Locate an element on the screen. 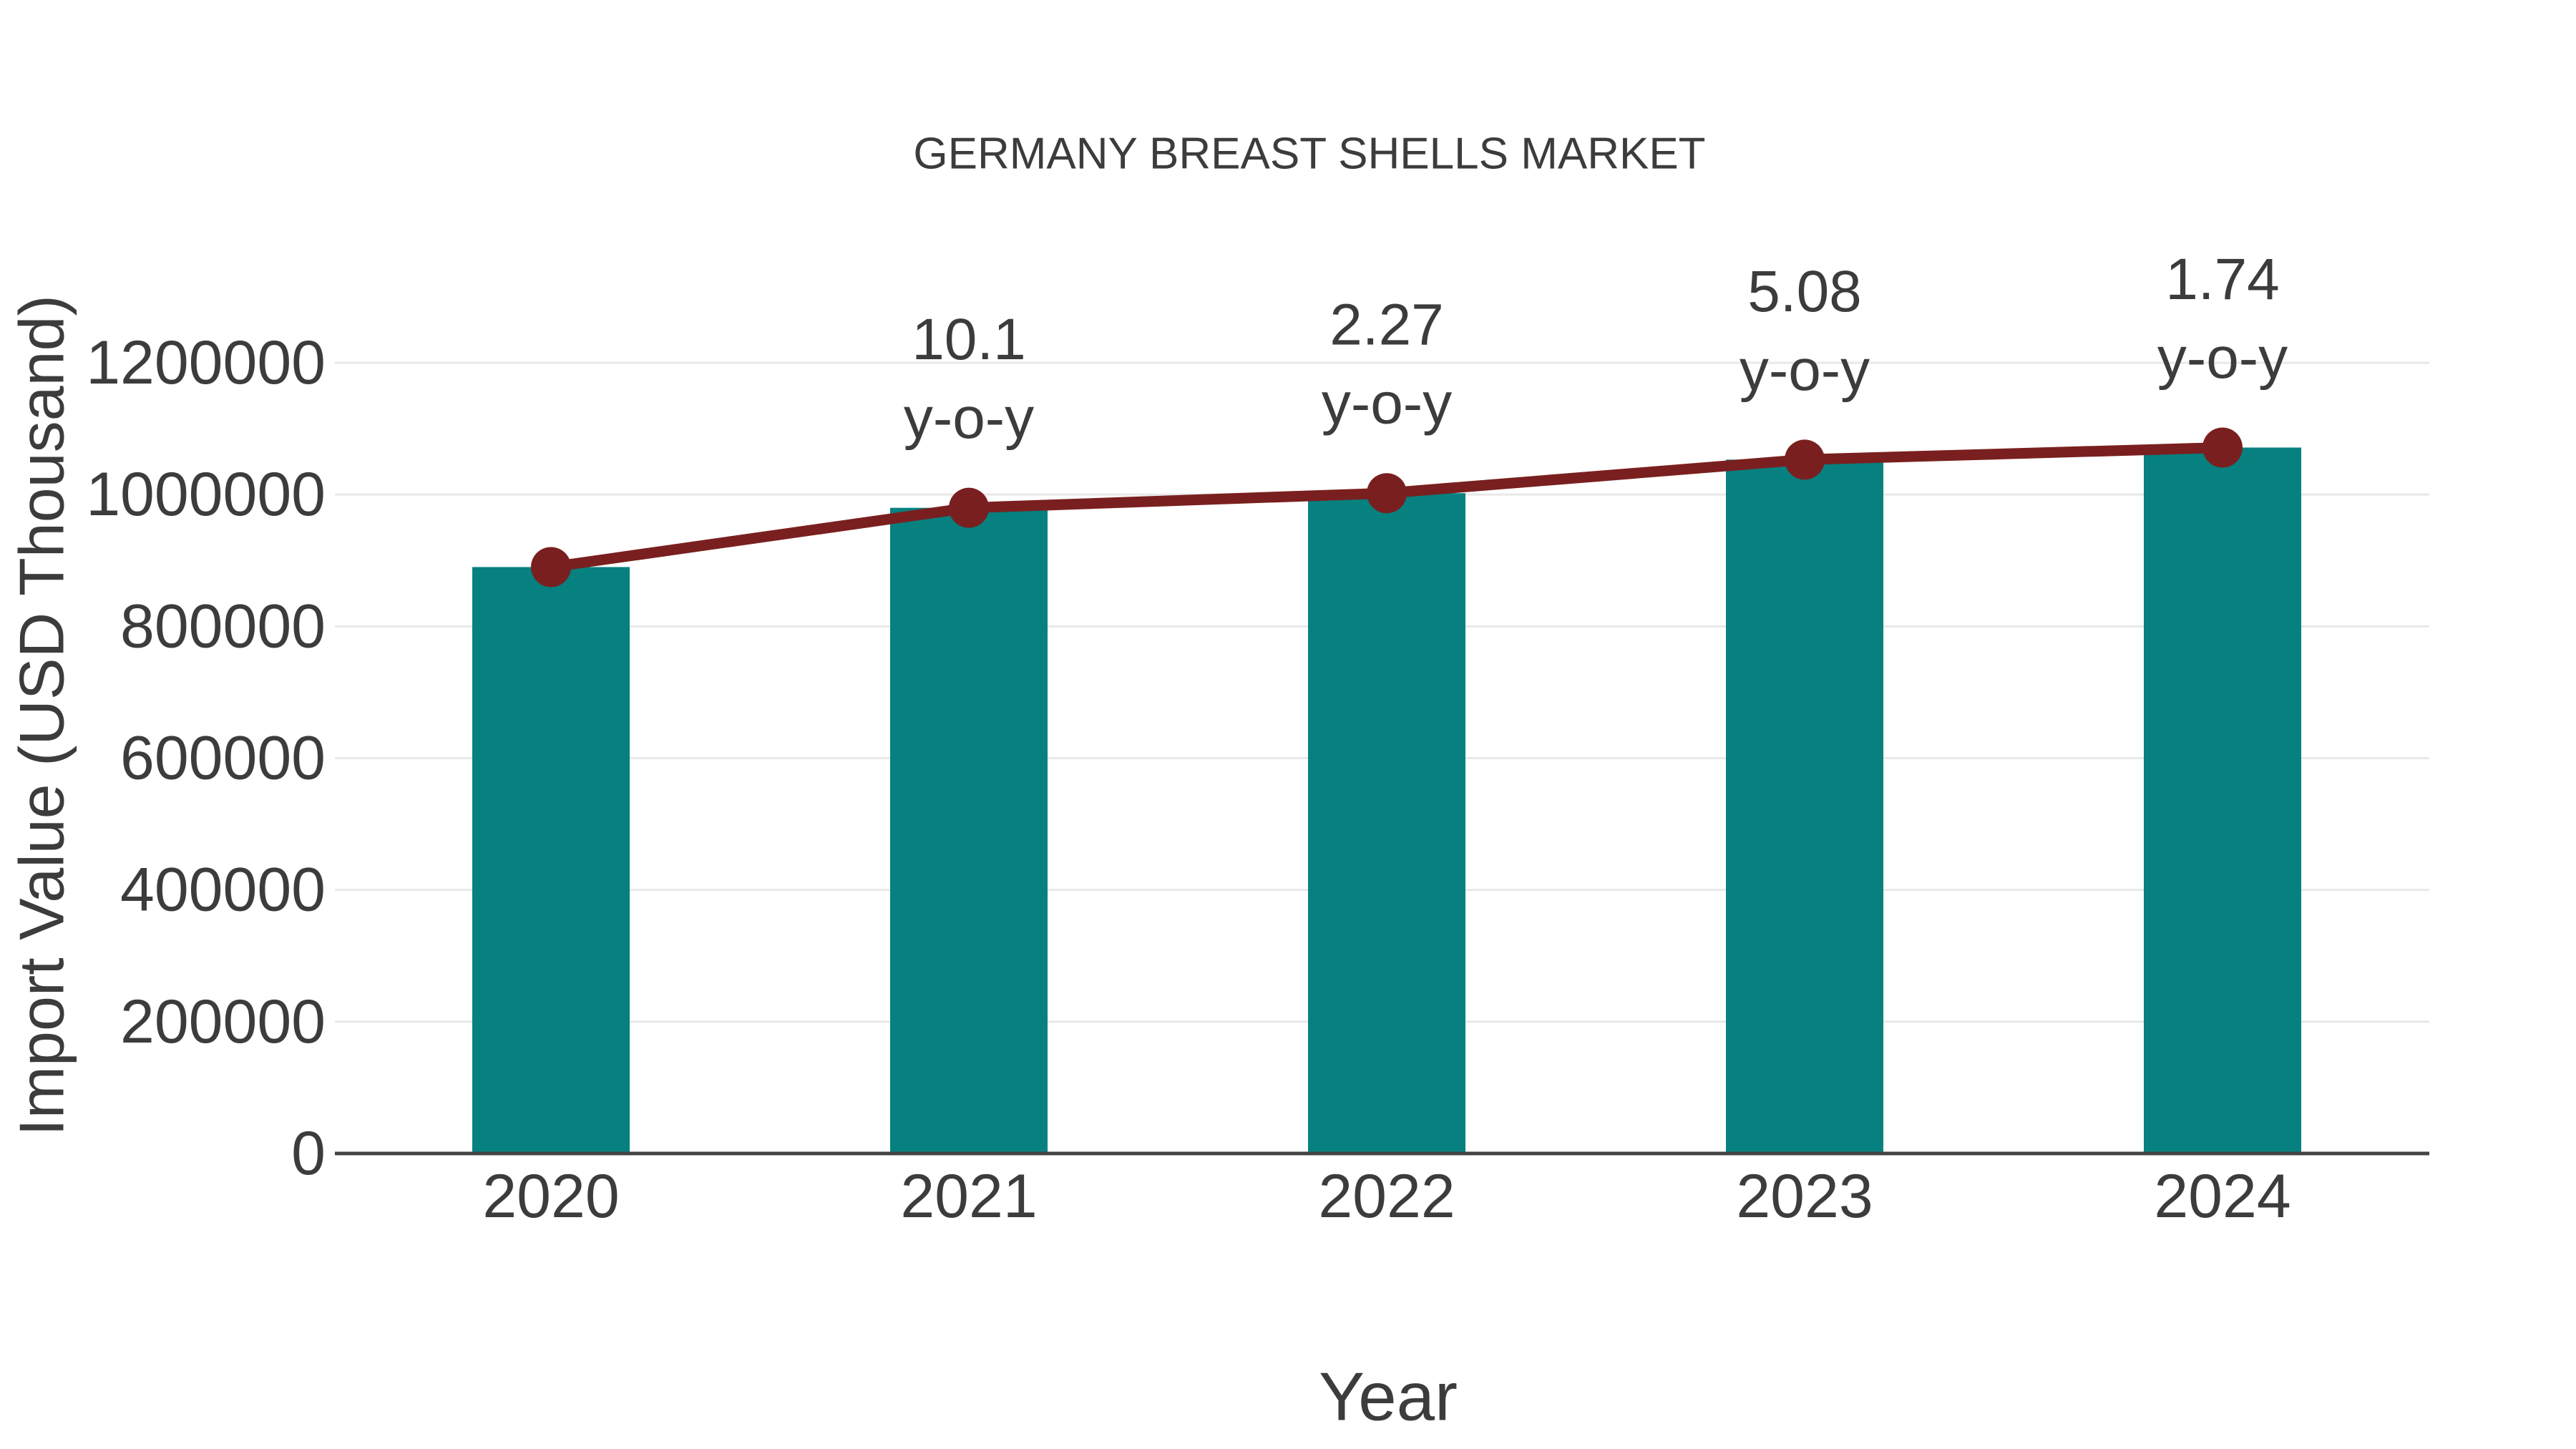  x-tick-label-2022: 2022 is located at coordinates (1386, 1196).